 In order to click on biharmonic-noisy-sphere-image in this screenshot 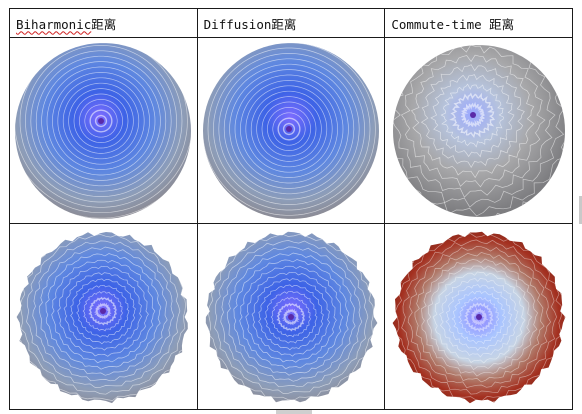, I will do `click(102, 317)`.